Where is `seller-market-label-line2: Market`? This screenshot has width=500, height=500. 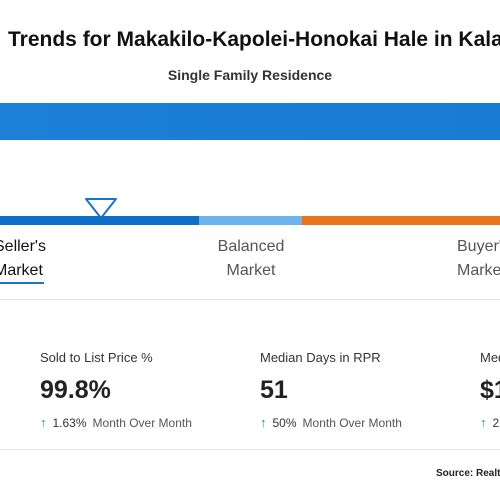
seller-market-label-line2: Market is located at coordinates (21, 270).